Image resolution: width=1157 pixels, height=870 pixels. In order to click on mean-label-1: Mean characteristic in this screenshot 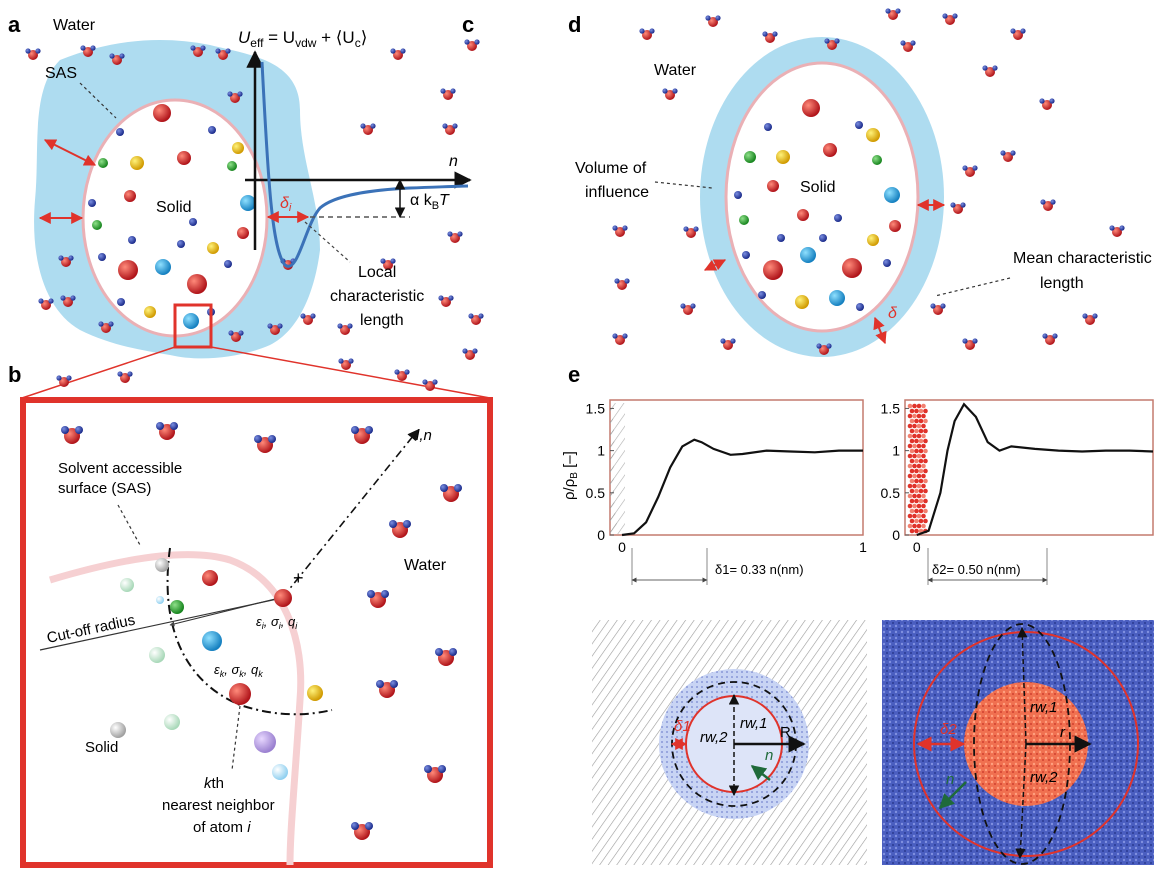, I will do `click(1082, 258)`.